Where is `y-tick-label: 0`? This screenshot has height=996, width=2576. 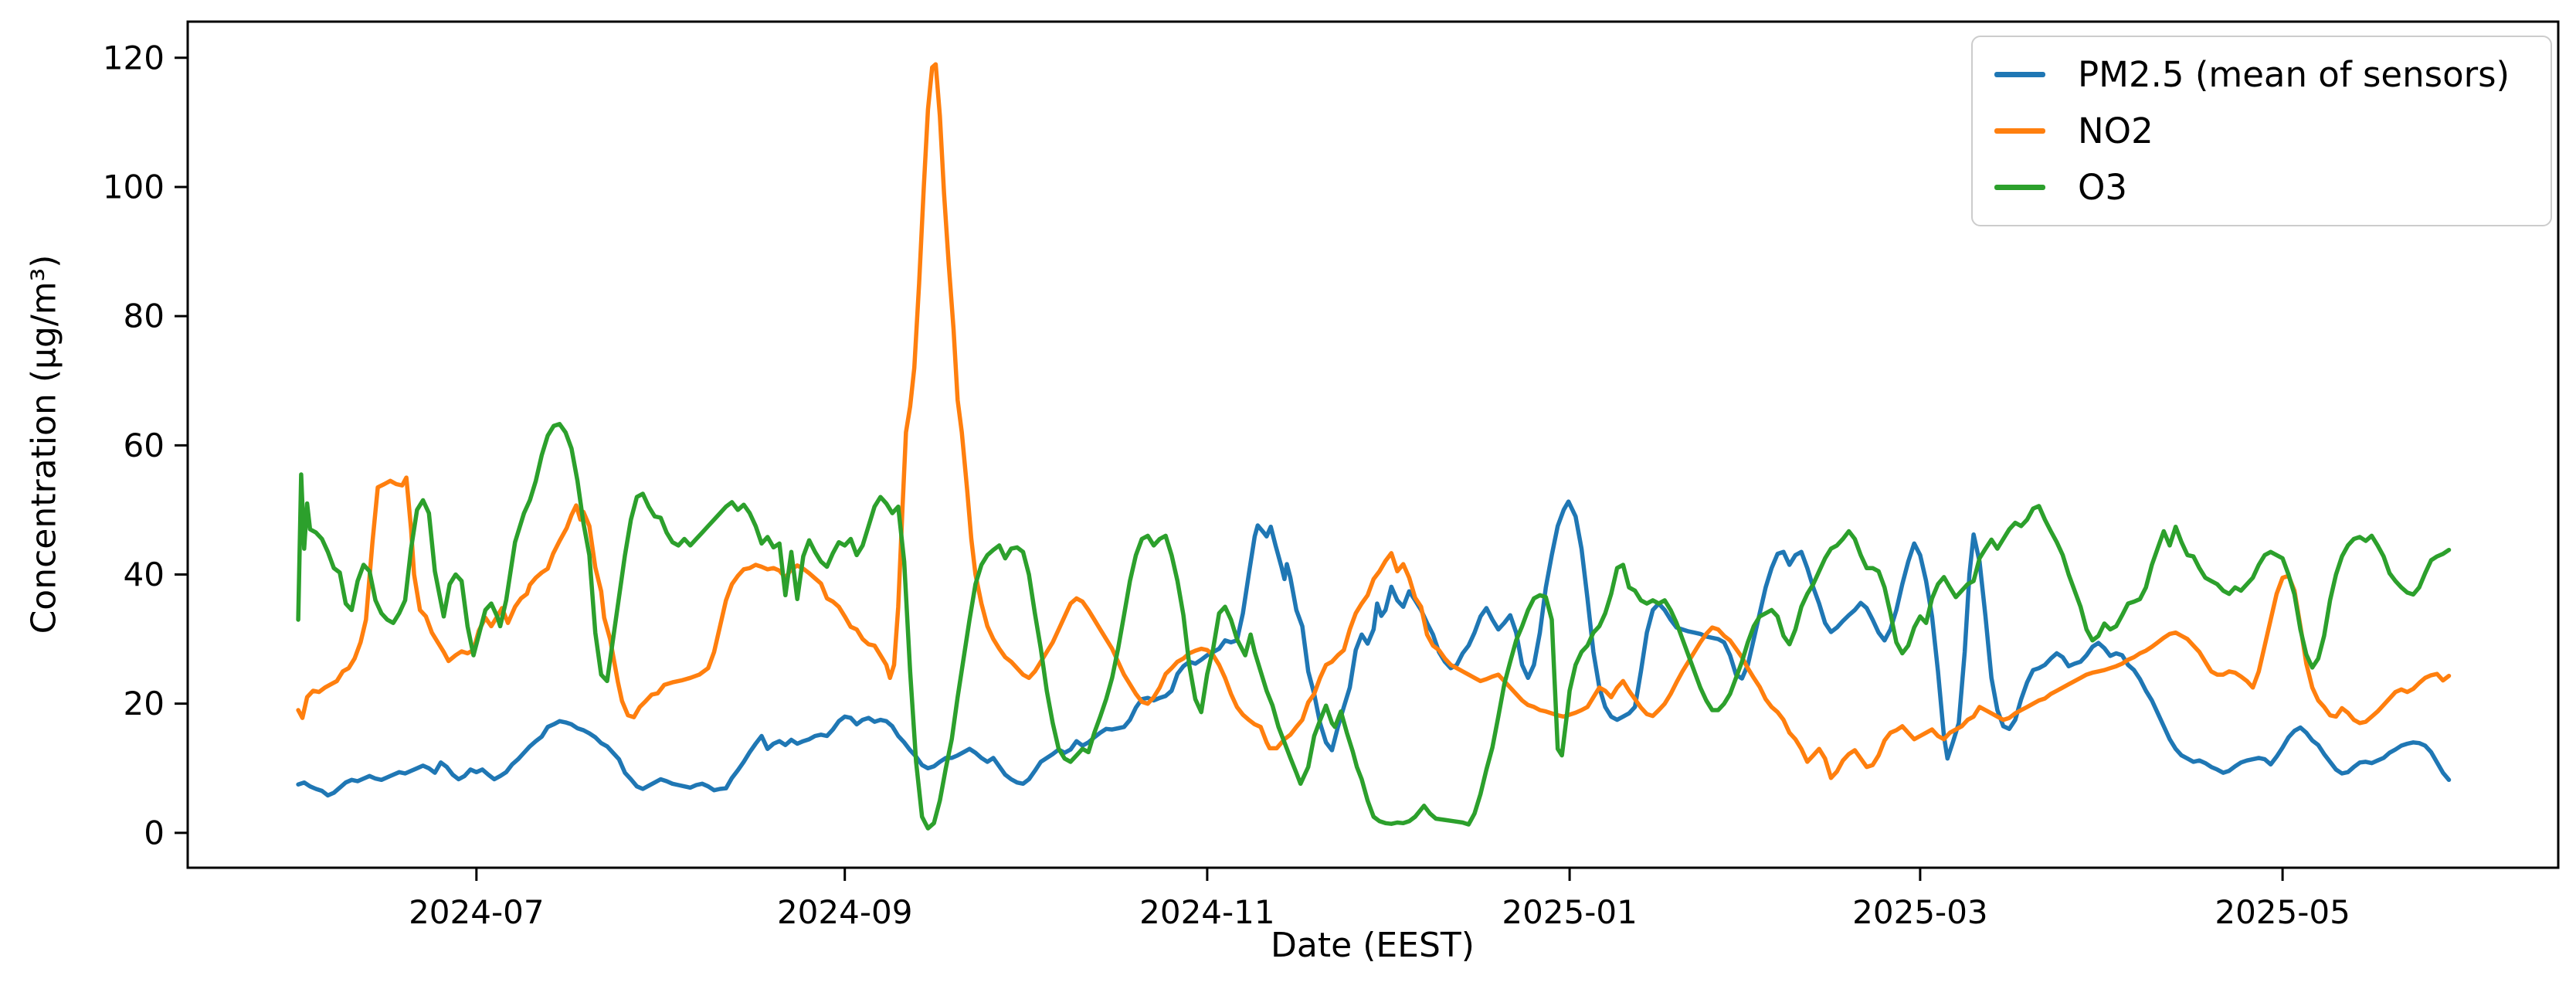 y-tick-label: 0 is located at coordinates (154, 833).